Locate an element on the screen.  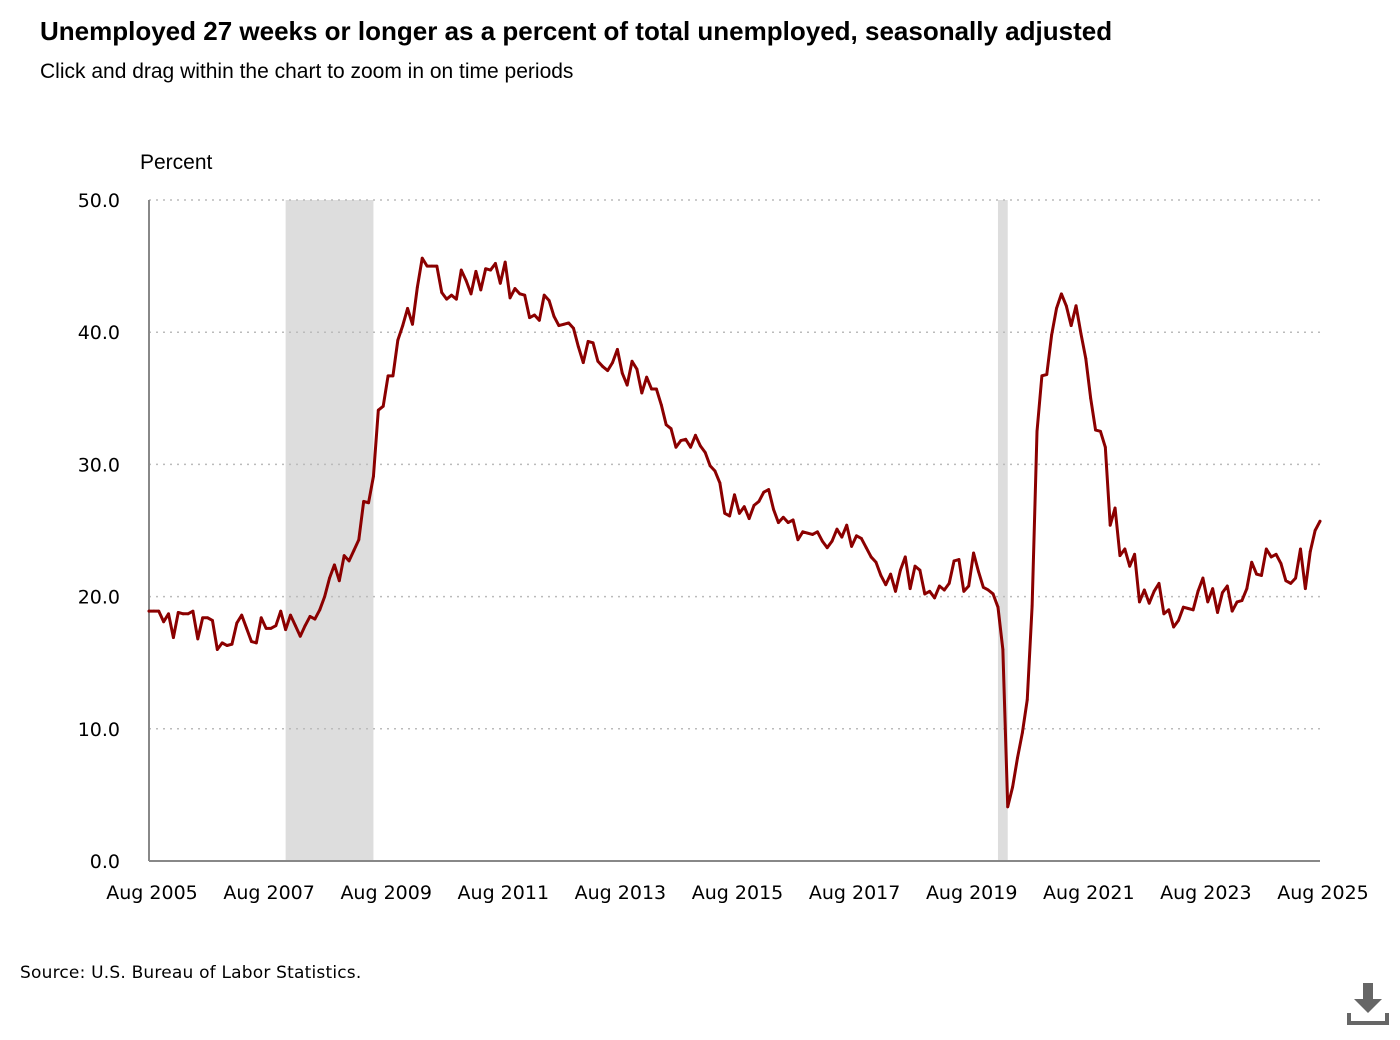
y-axis-label: Percent is located at coordinates (176, 162).